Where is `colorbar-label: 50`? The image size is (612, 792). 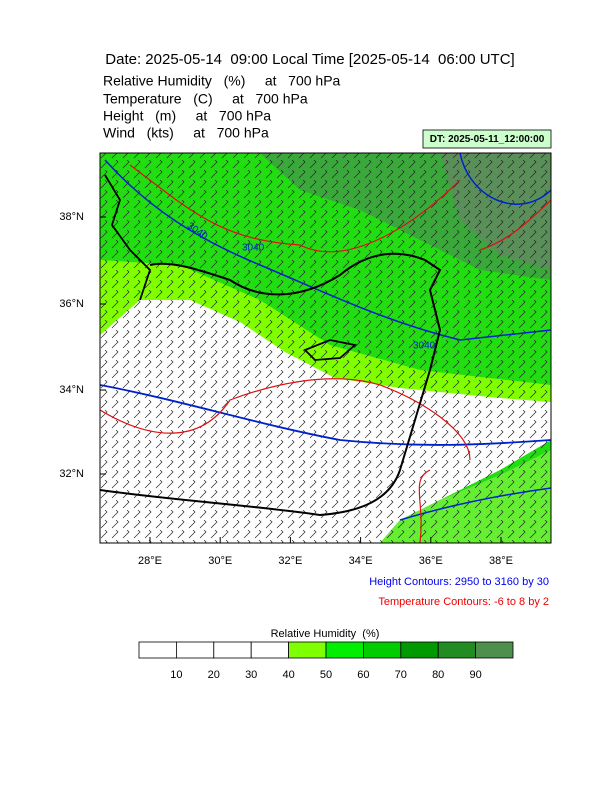 colorbar-label: 50 is located at coordinates (326, 675).